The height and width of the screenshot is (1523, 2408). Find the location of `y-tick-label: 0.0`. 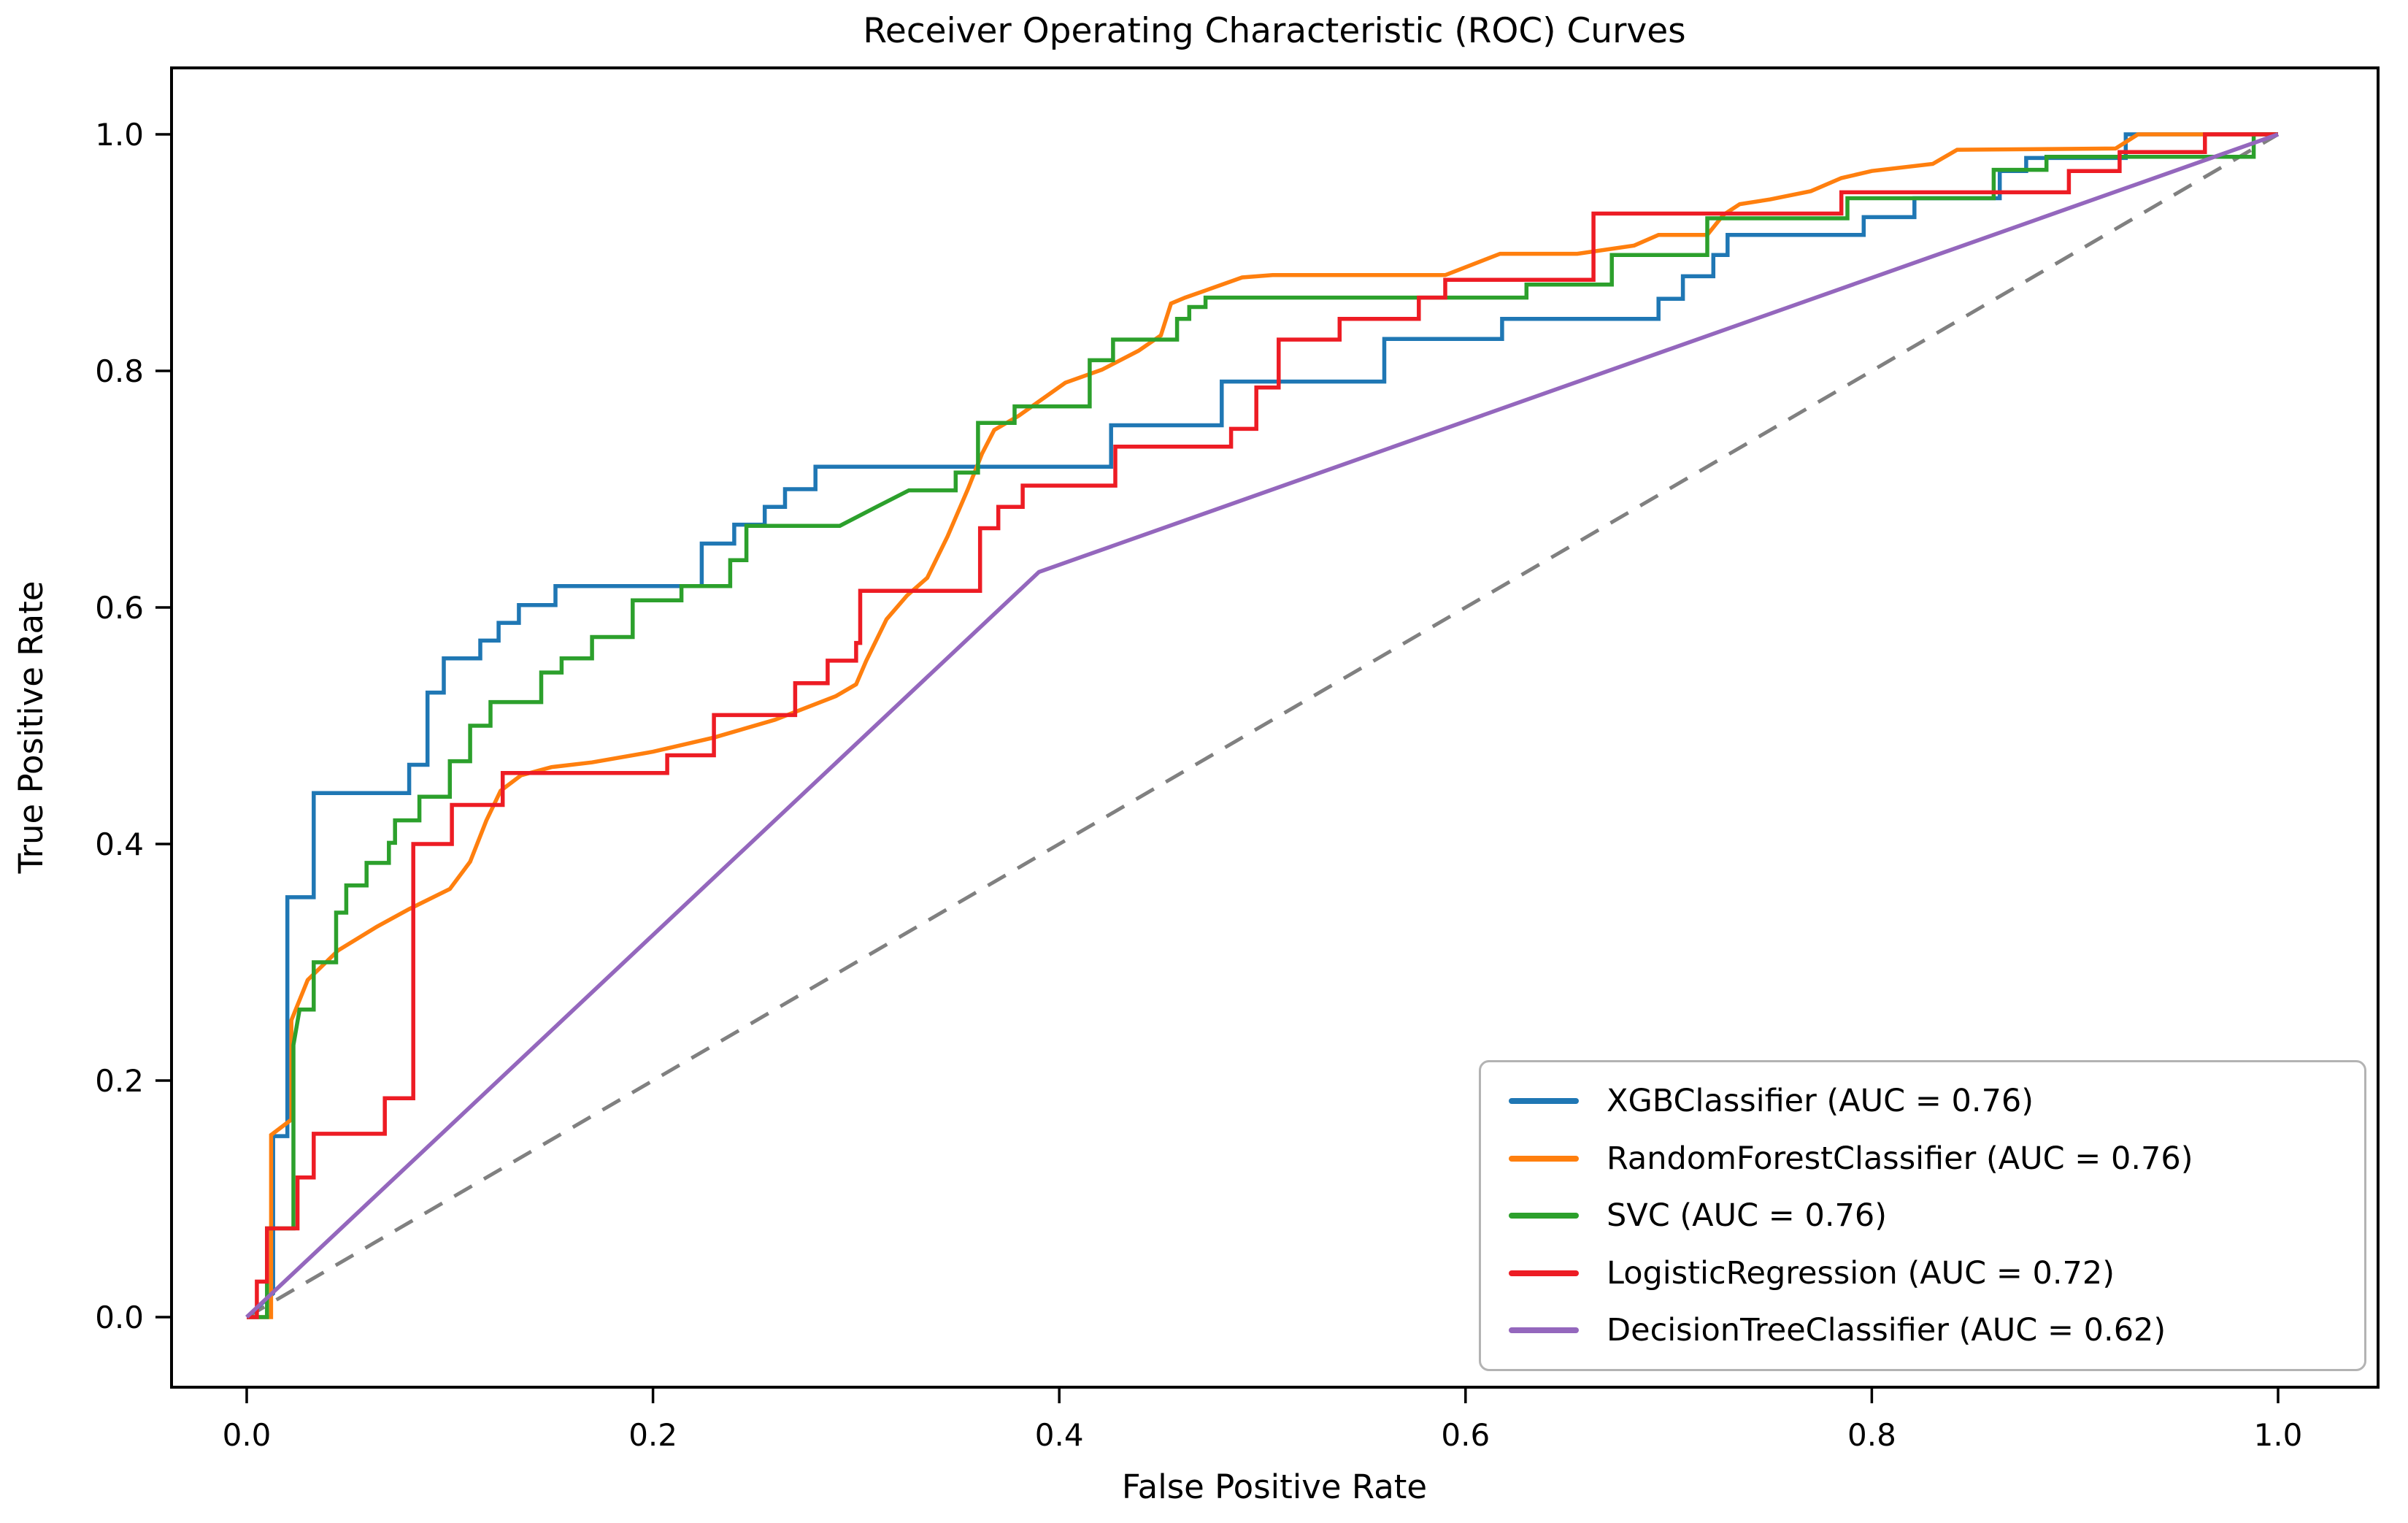

y-tick-label: 0.0 is located at coordinates (119, 1317).